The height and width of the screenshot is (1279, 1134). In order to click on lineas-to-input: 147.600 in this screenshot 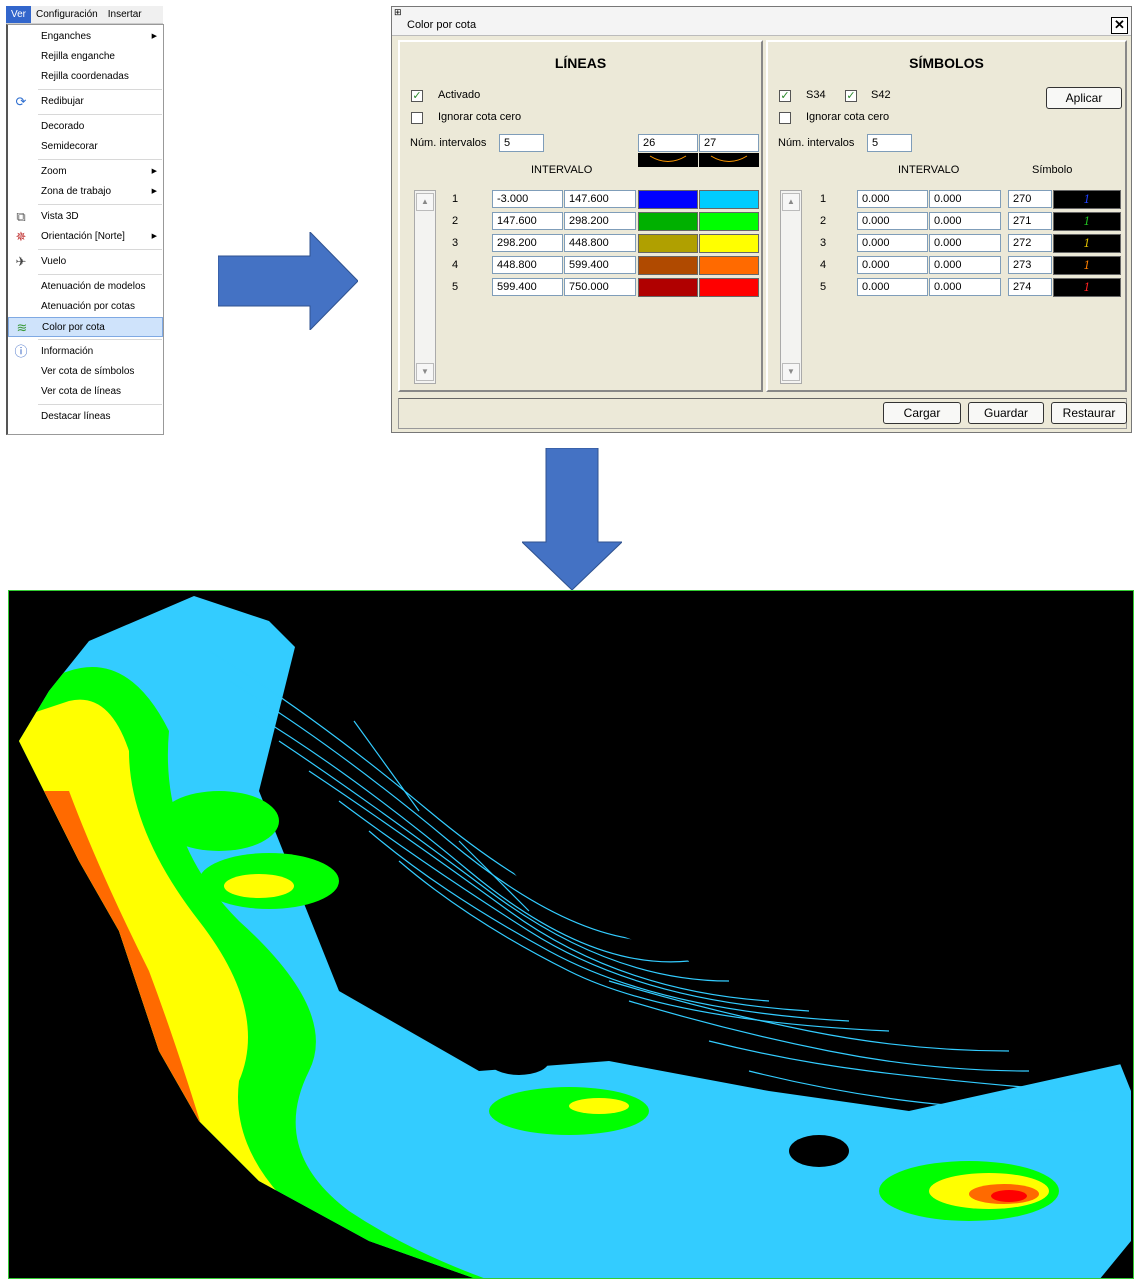, I will do `click(600, 199)`.